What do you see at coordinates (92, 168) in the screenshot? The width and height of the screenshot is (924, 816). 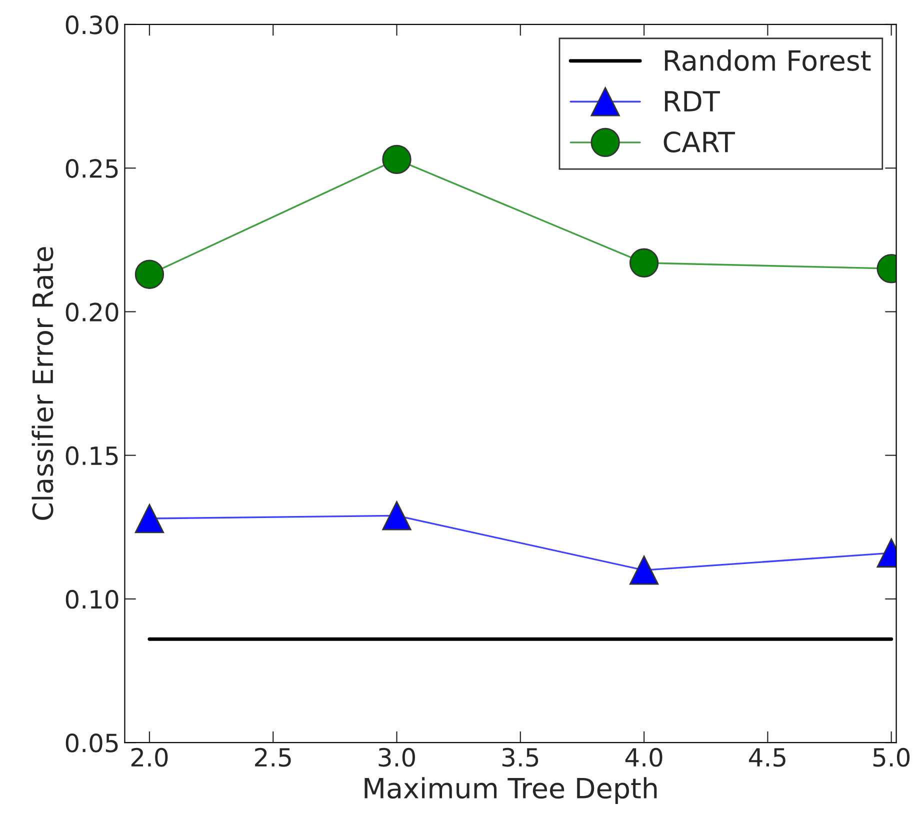 I see `y-tick-label: 0.25` at bounding box center [92, 168].